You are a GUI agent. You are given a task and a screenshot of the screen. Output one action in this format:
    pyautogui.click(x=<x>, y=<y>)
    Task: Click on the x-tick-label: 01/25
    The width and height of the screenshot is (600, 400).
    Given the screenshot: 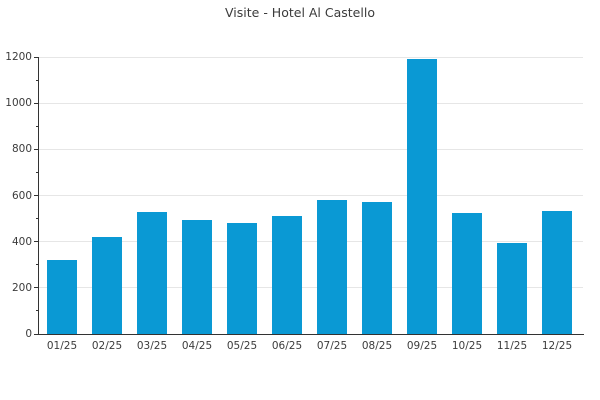 What is the action you would take?
    pyautogui.click(x=62, y=346)
    